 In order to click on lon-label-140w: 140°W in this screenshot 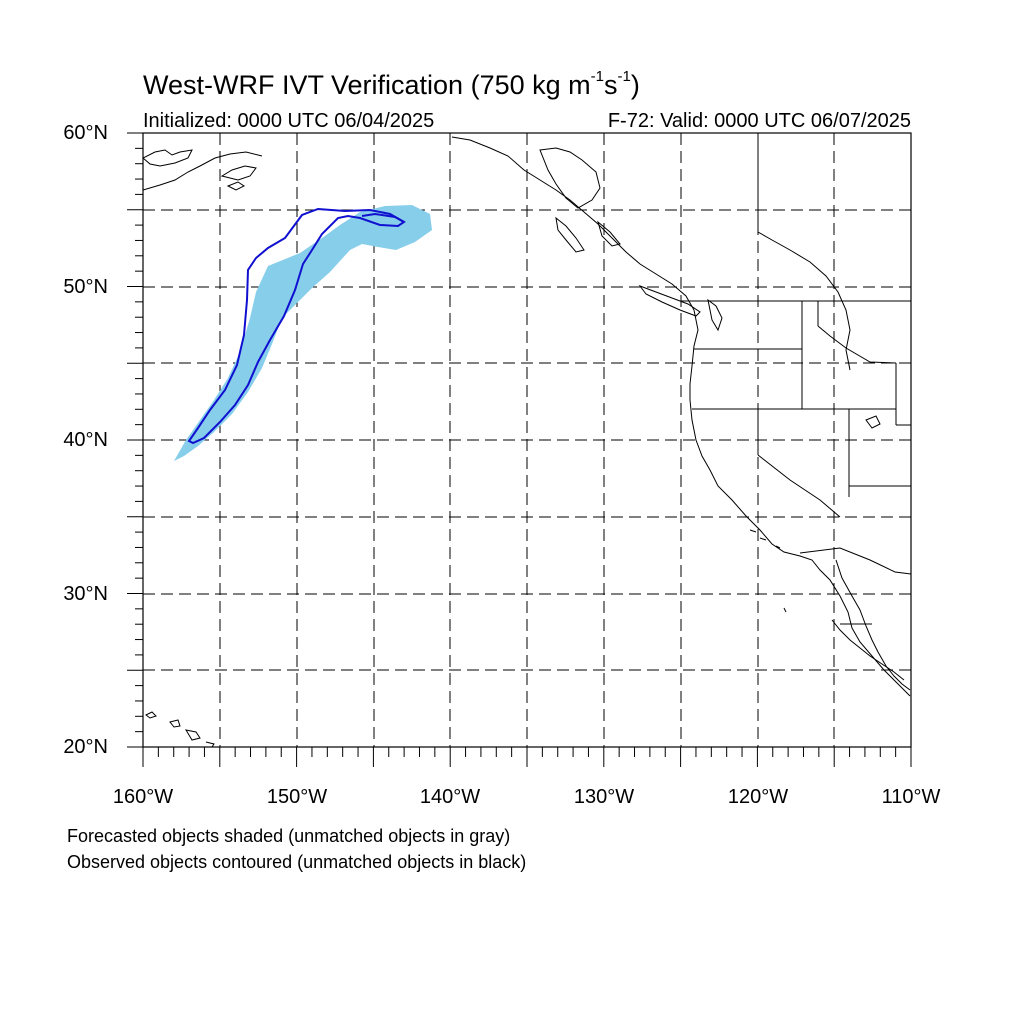, I will do `click(450, 797)`.